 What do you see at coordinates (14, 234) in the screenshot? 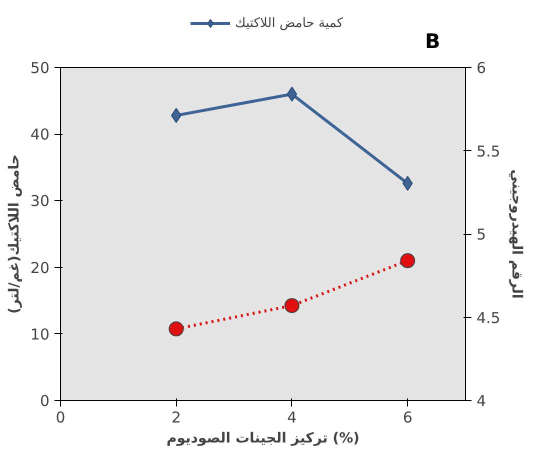
I see `y-axis-title: حامض اللاكتيك(غم/لتر)` at bounding box center [14, 234].